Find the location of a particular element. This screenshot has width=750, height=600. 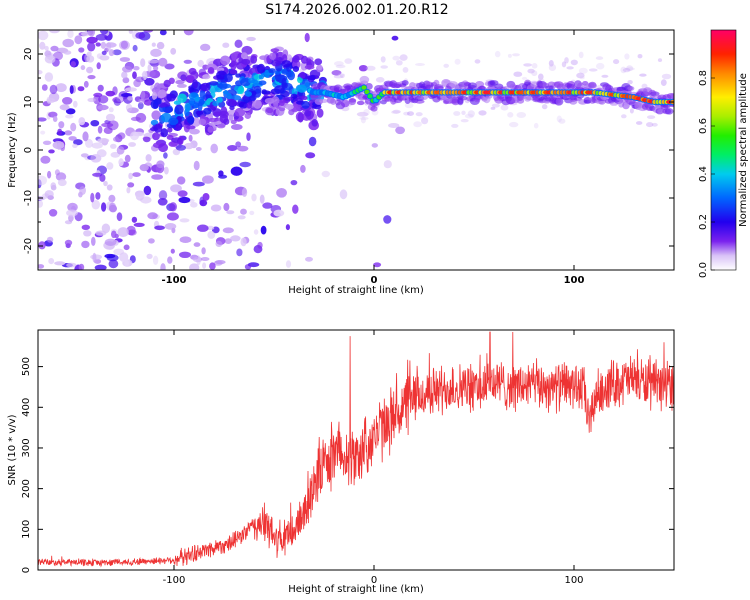

spectrogram-y-tick-label: -20 is located at coordinates (28, 246).